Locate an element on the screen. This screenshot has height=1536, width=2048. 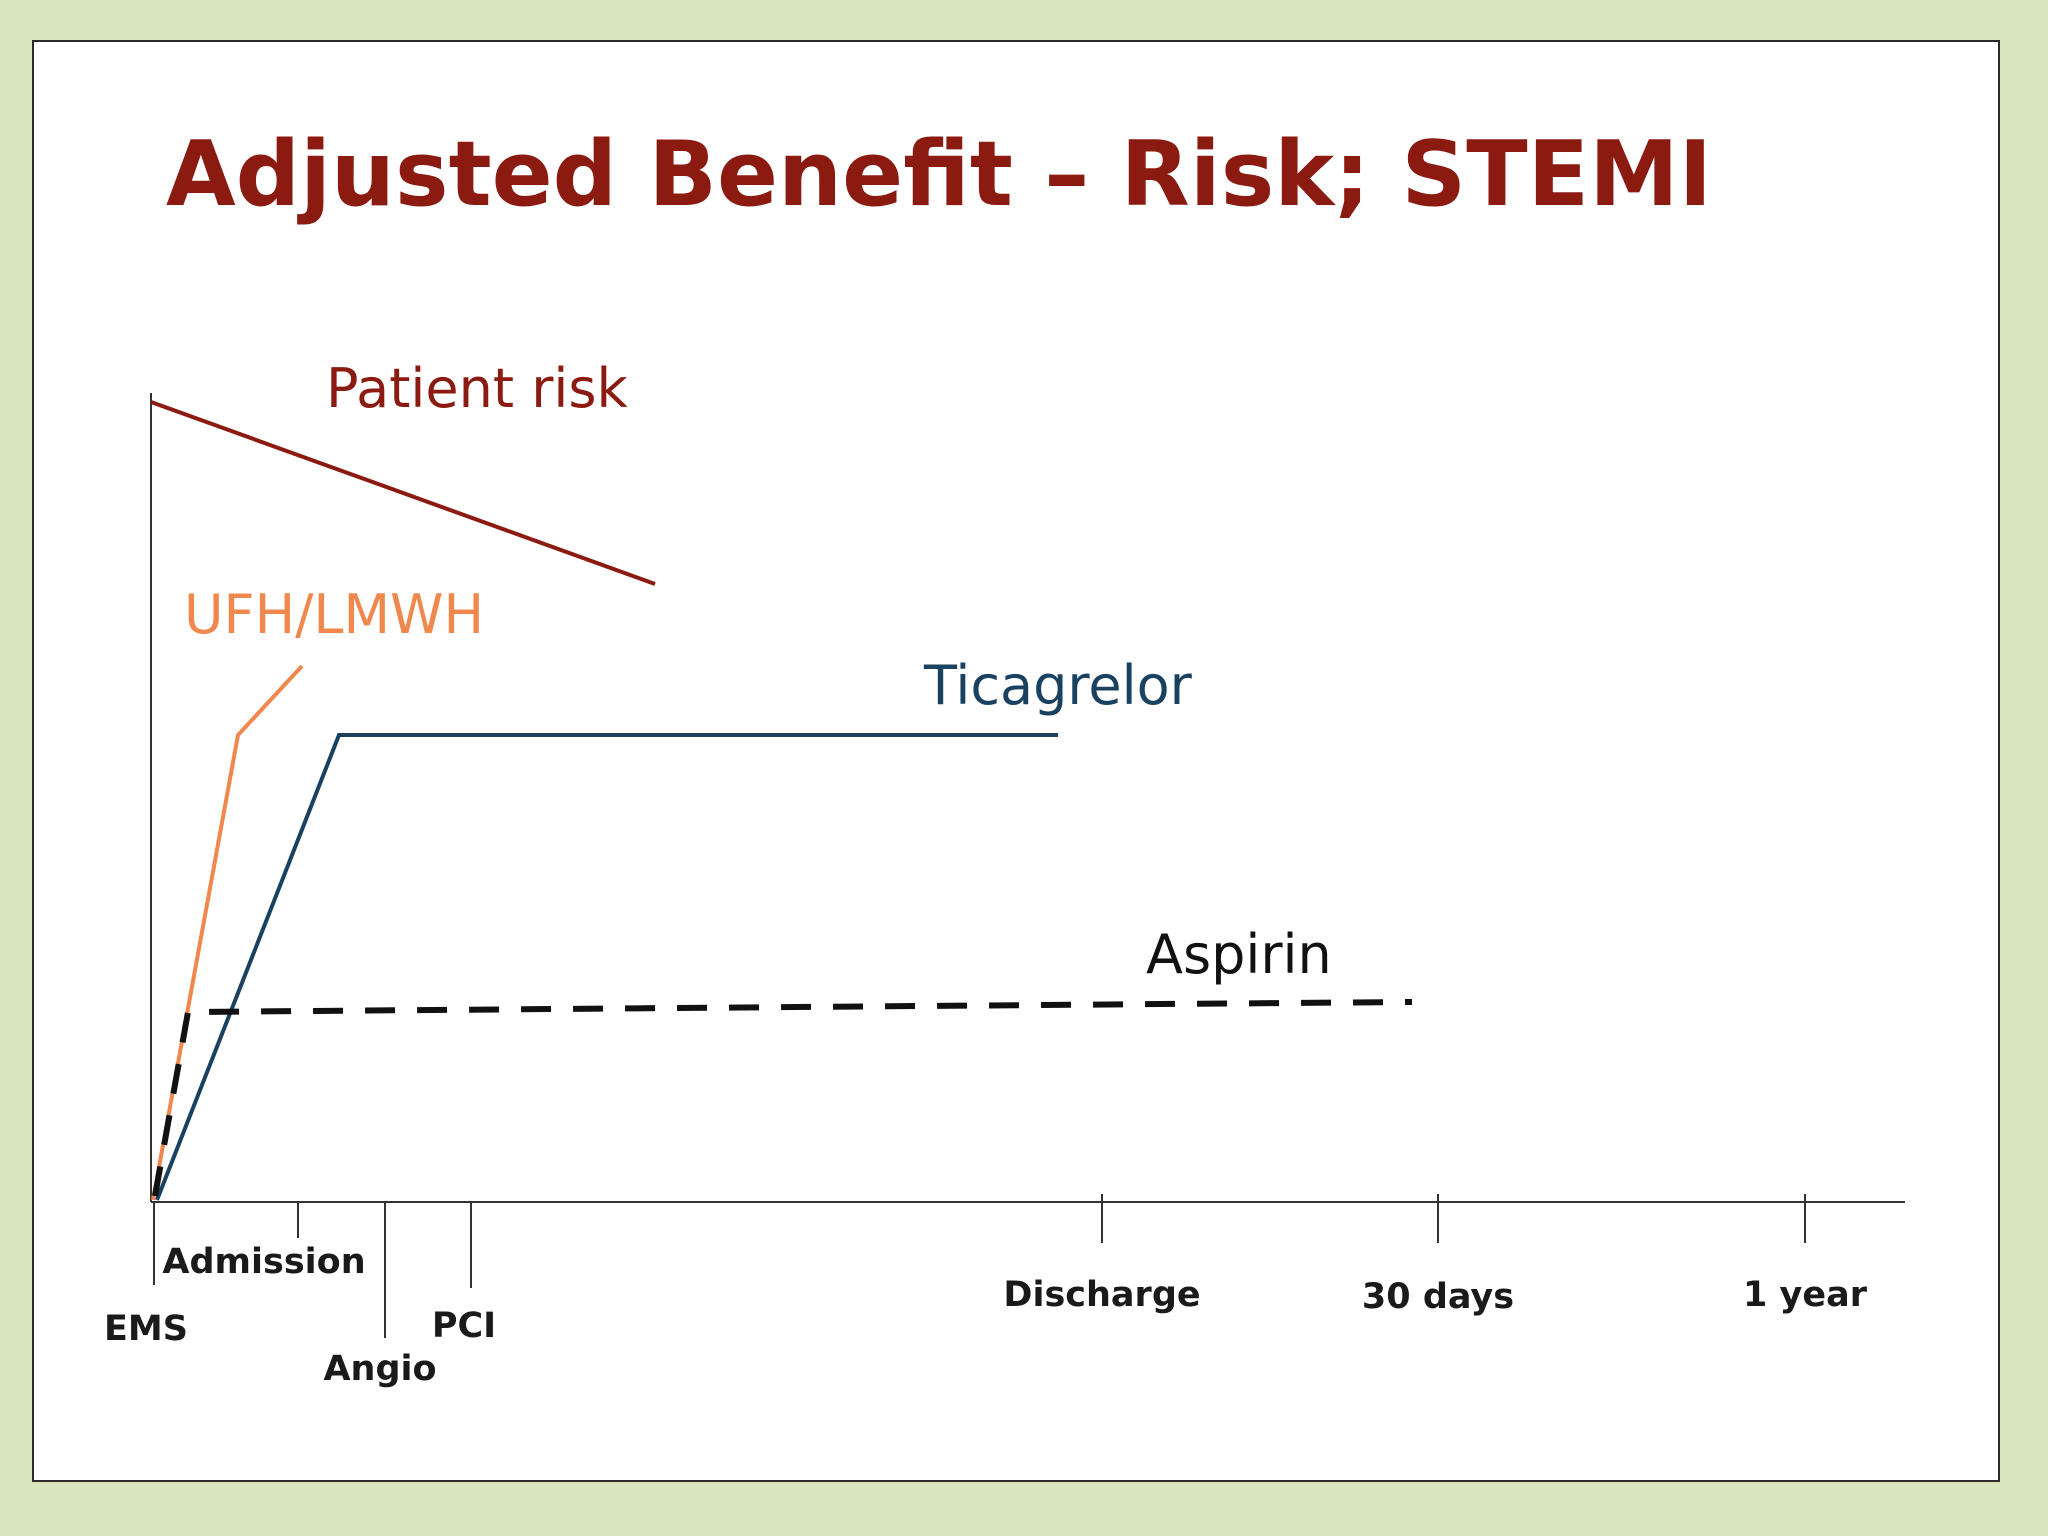
series-line-patient-risk is located at coordinates (403, 493).